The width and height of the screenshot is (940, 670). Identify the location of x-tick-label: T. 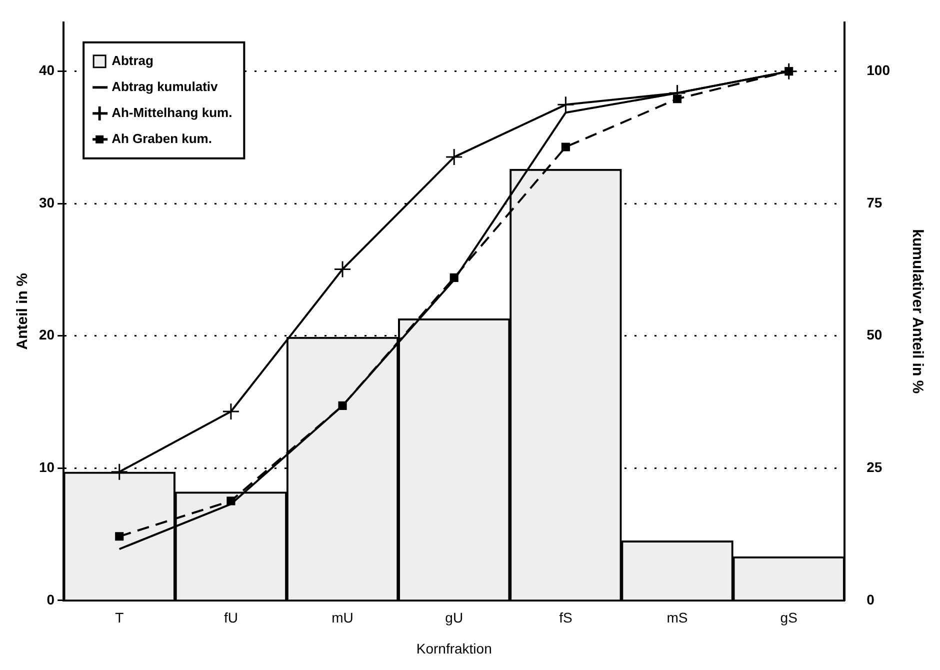
(119, 618).